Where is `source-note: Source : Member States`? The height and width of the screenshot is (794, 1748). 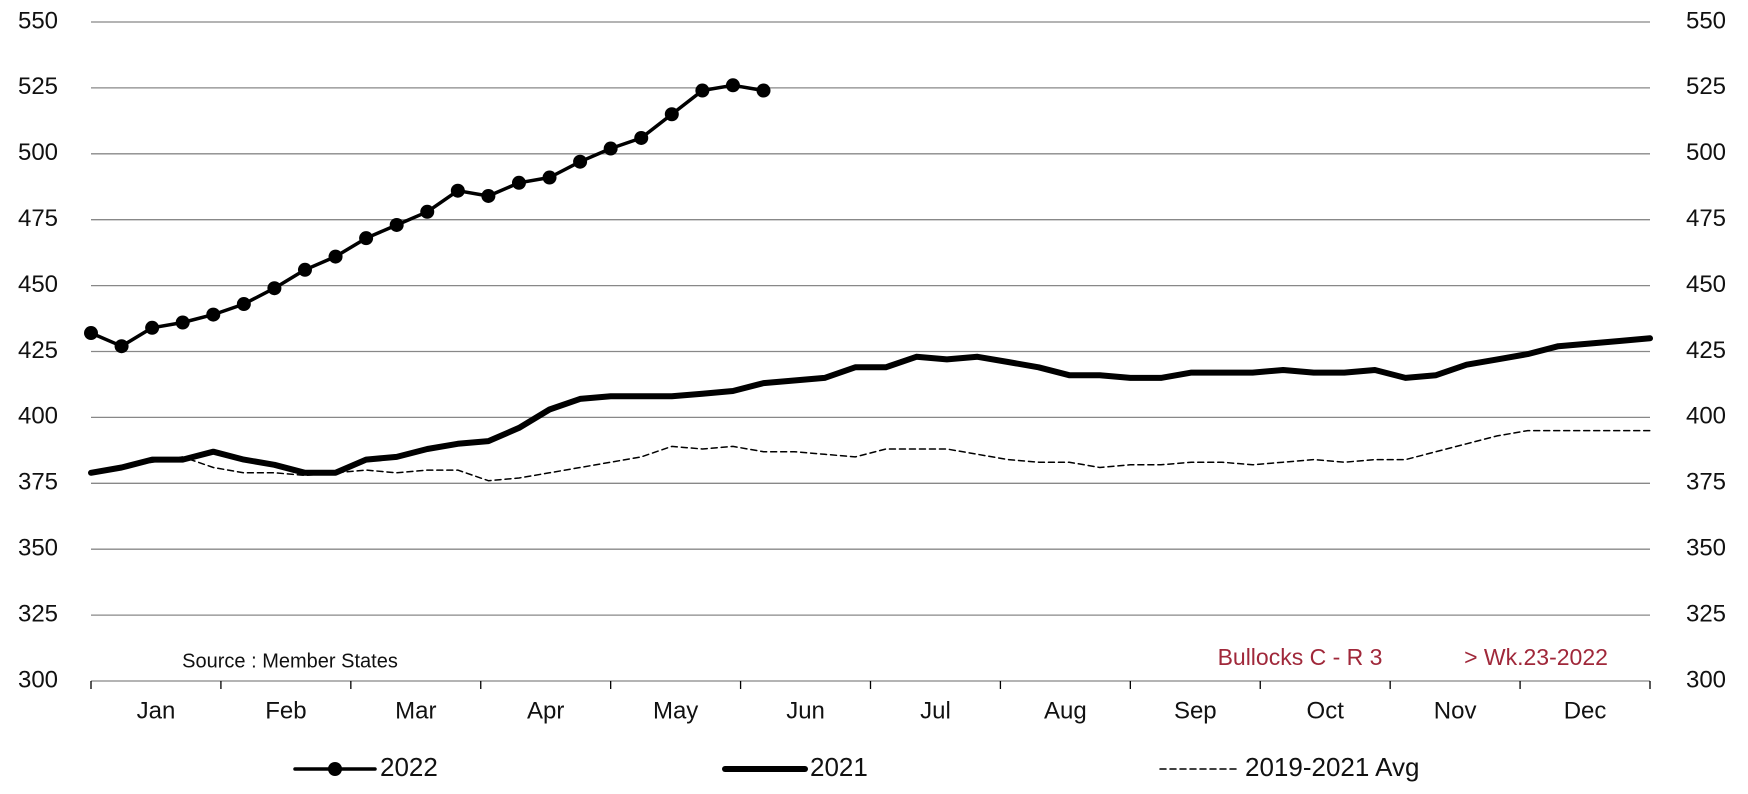
source-note: Source : Member States is located at coordinates (290, 661).